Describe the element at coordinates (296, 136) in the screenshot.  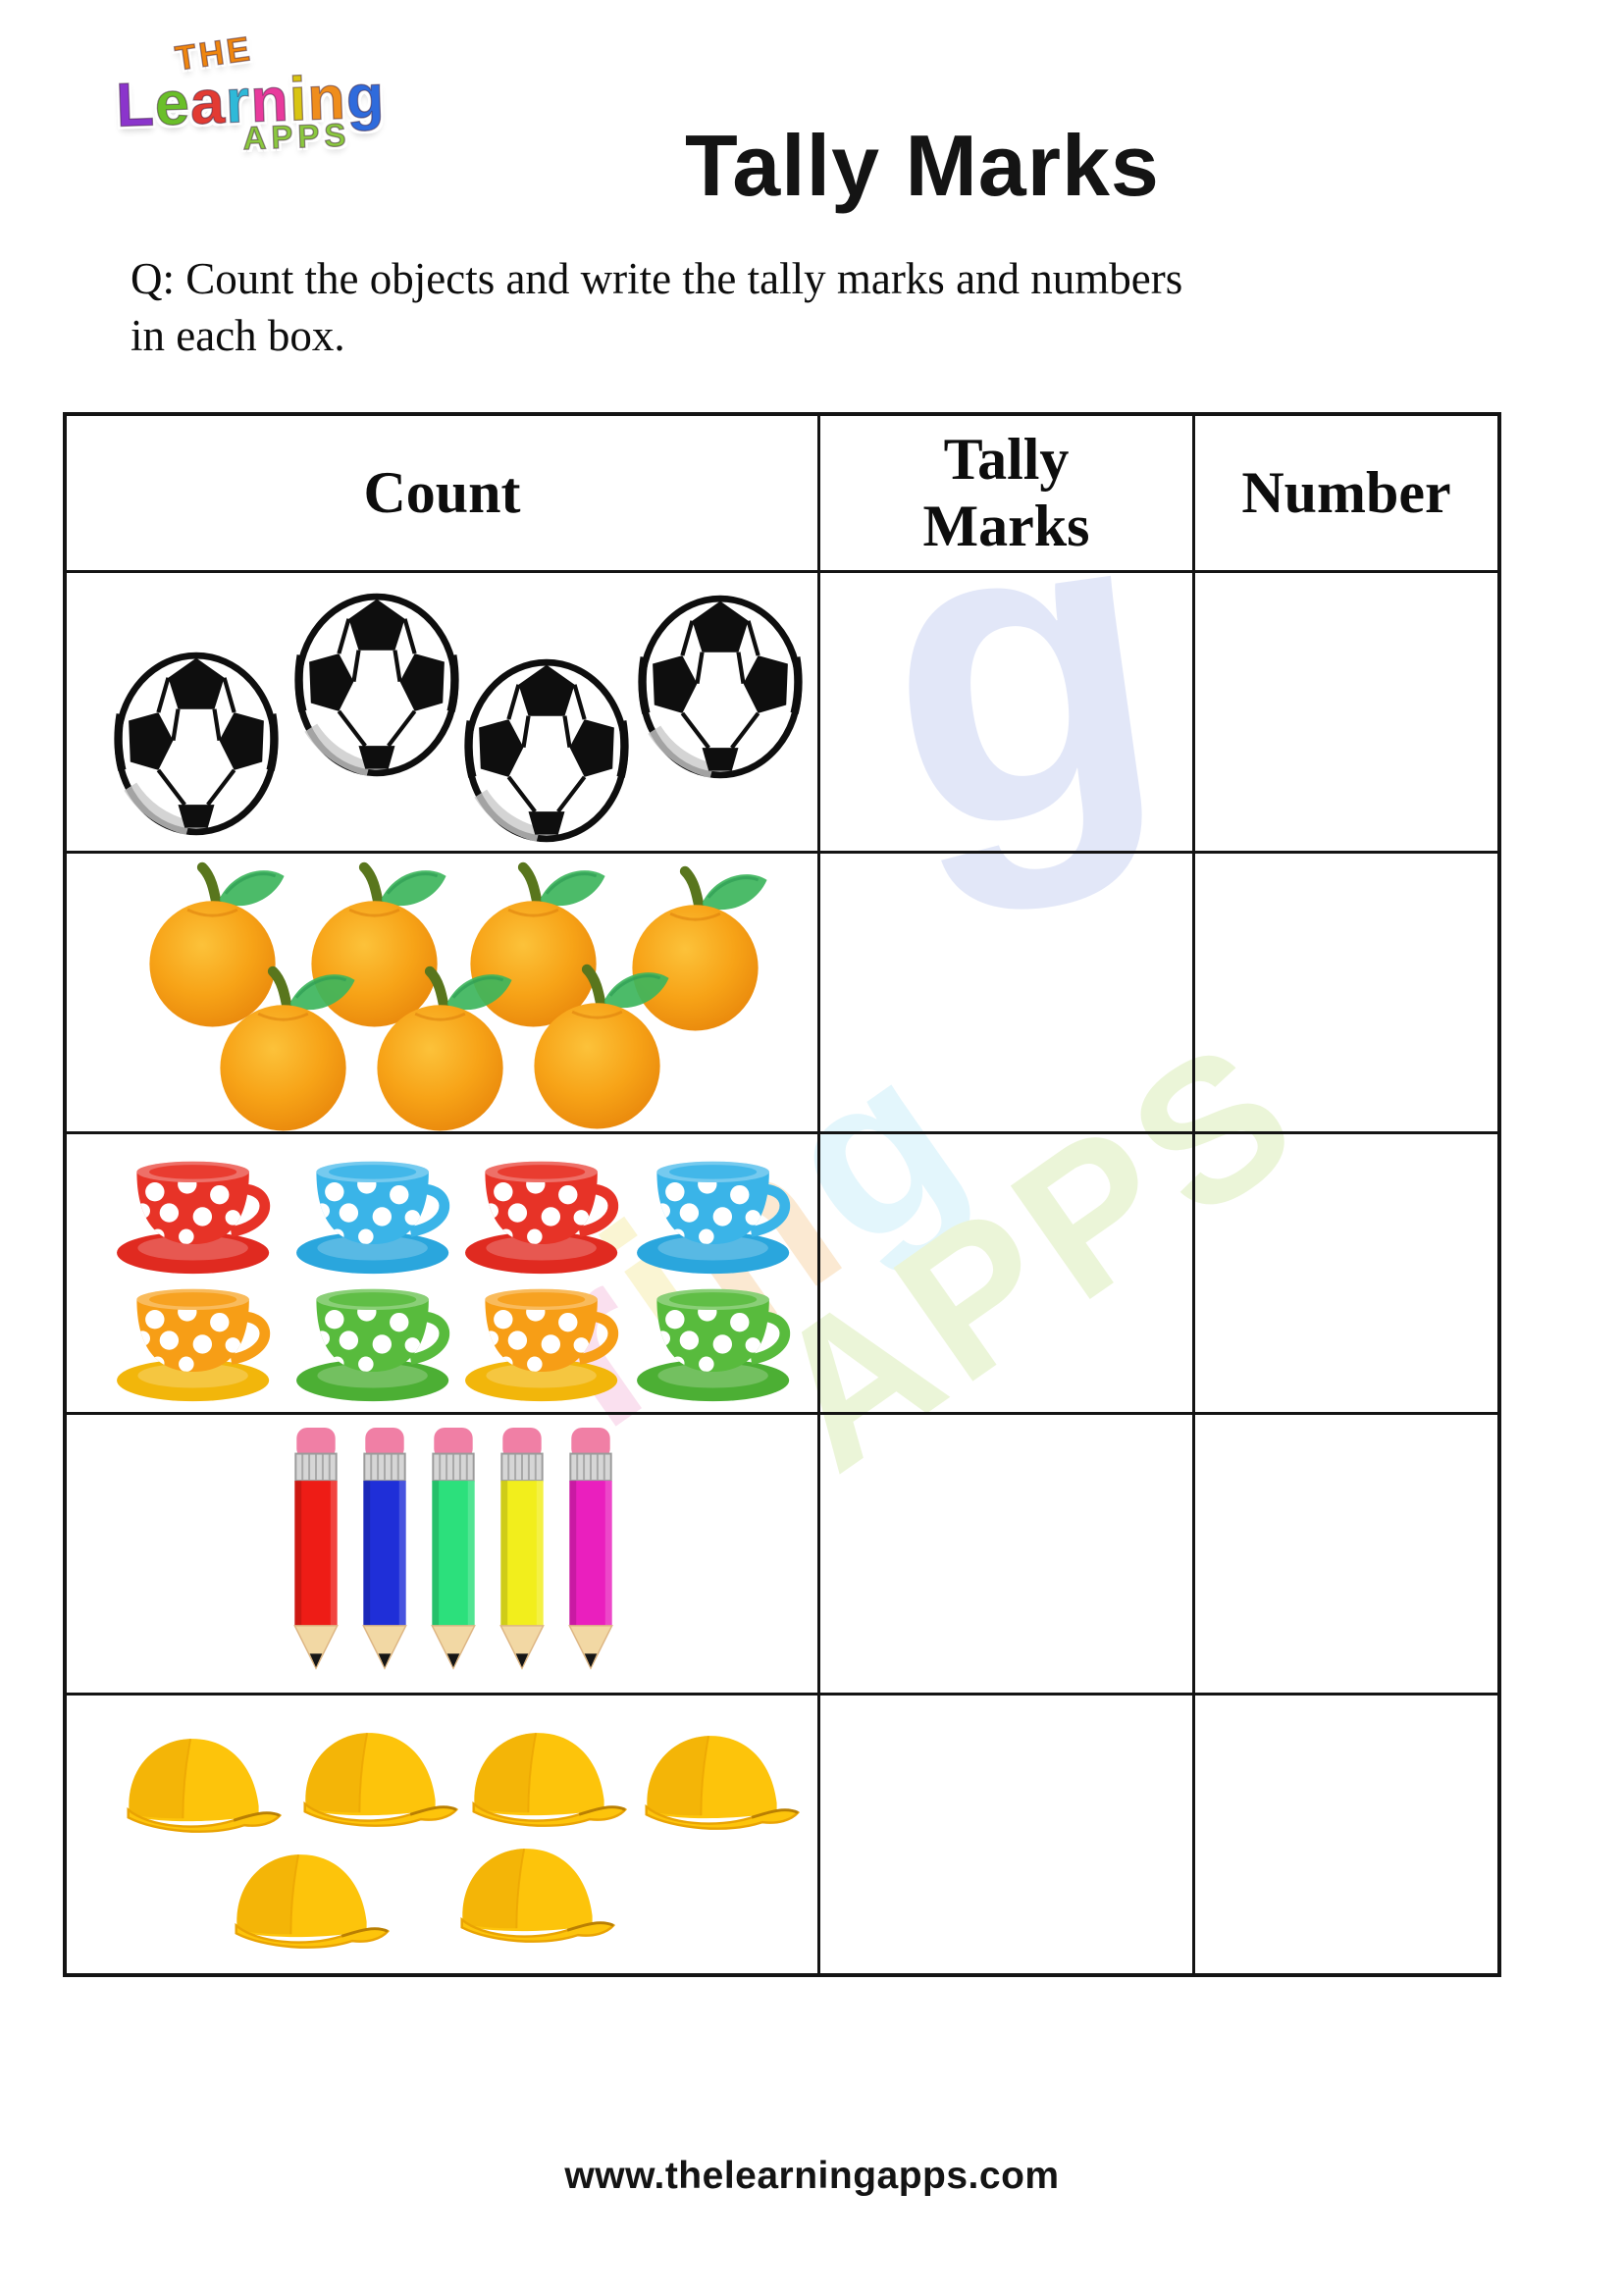
I see `logo-apps-text: APPS` at that location.